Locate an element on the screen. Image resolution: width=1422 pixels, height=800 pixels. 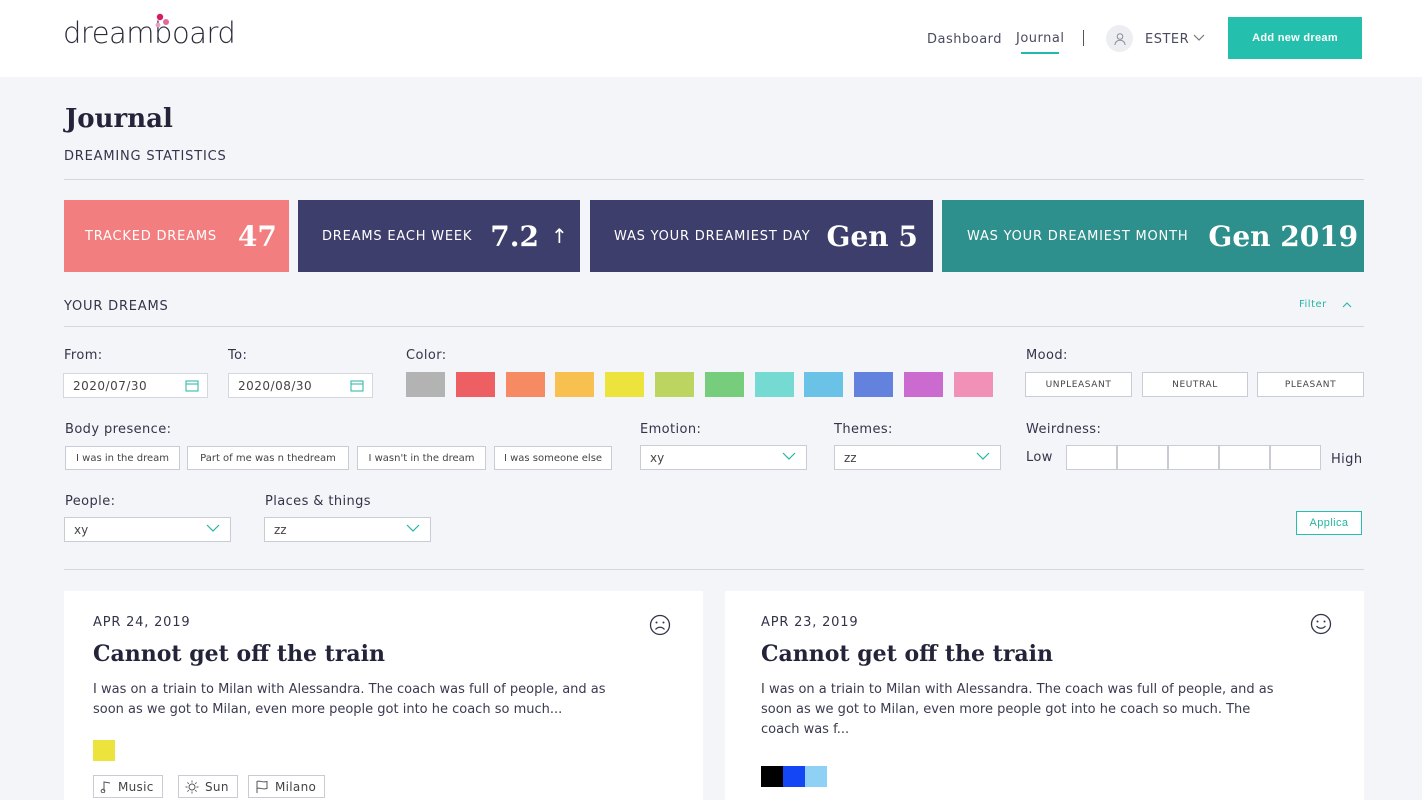
stat-value: Gen 2019 is located at coordinates (1283, 236).